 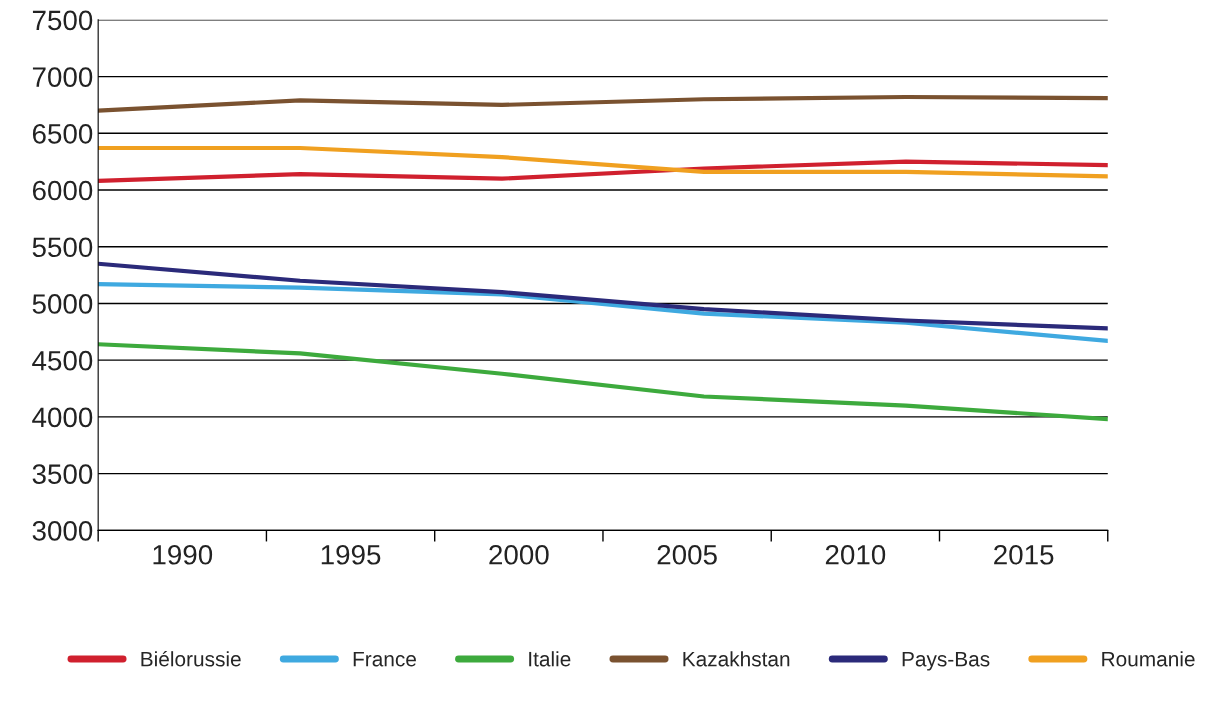 I want to click on legend-label: Biélorussie, so click(x=191, y=658).